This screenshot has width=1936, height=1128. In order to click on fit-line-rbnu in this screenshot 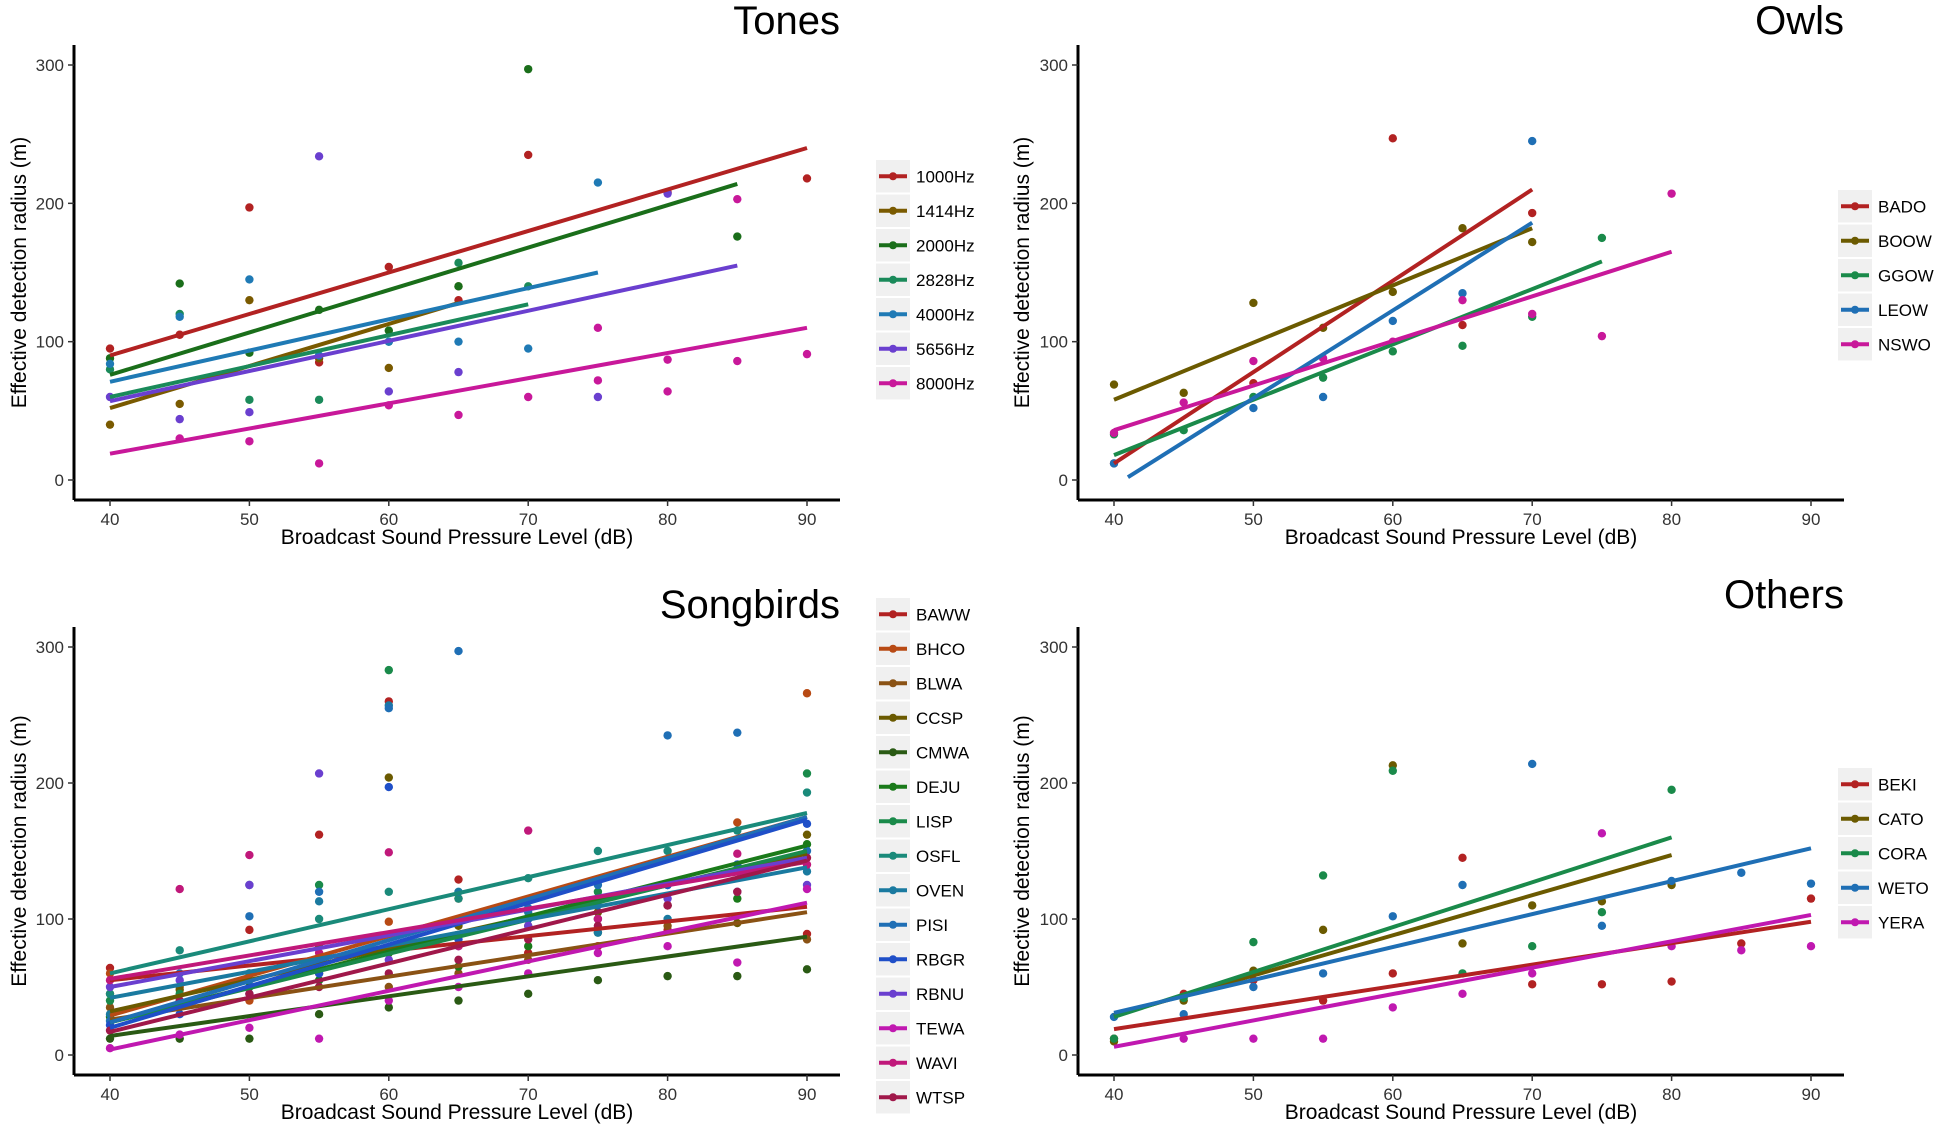, I will do `click(458, 922)`.